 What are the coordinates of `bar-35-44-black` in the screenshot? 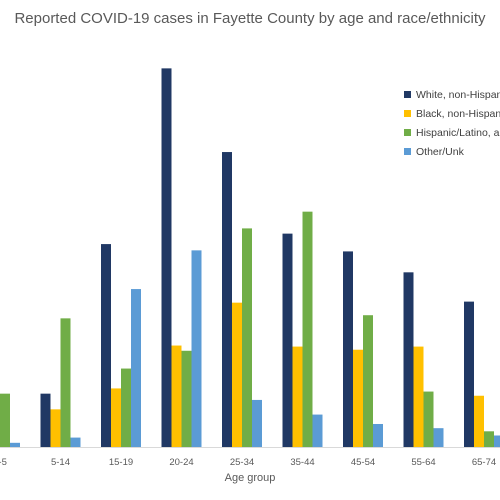 It's located at (297, 396).